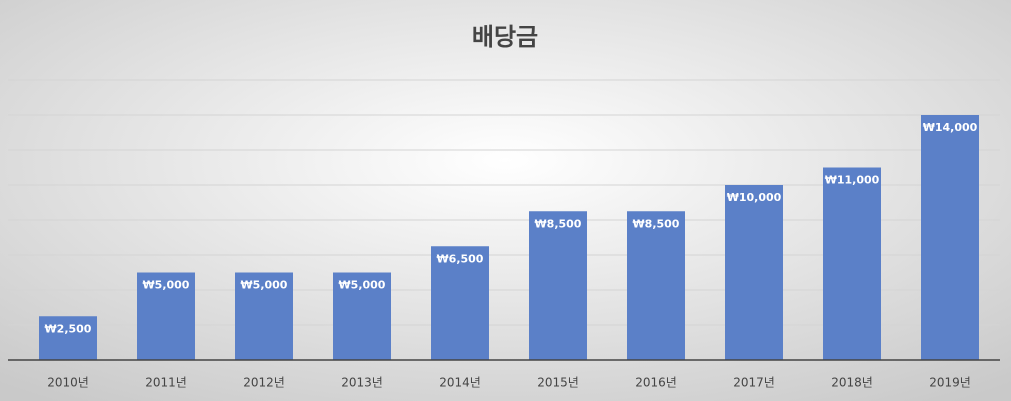 The height and width of the screenshot is (401, 1011). What do you see at coordinates (754, 197) in the screenshot?
I see `data-label: ₩10,000` at bounding box center [754, 197].